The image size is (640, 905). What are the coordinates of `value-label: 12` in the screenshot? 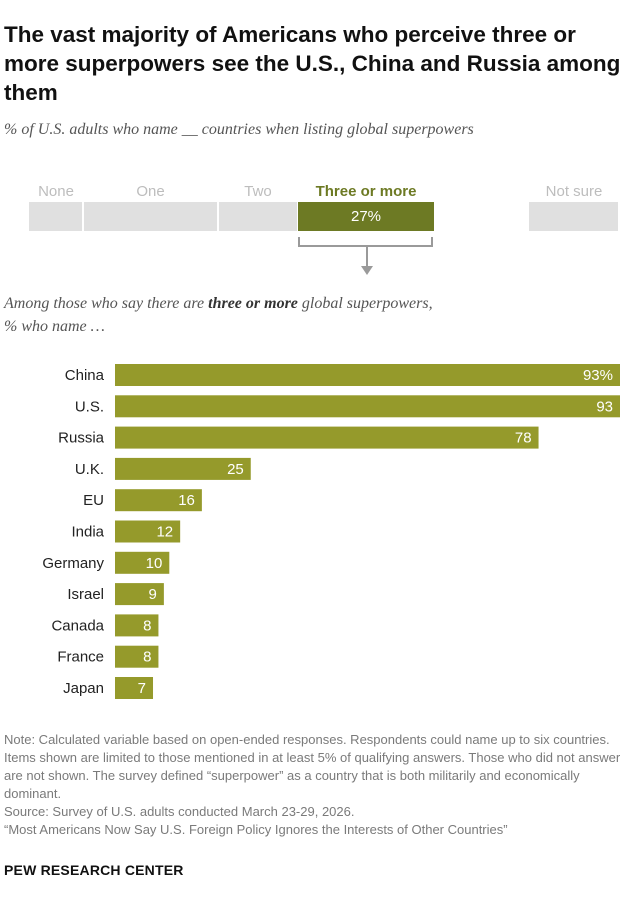 It's located at (164, 532).